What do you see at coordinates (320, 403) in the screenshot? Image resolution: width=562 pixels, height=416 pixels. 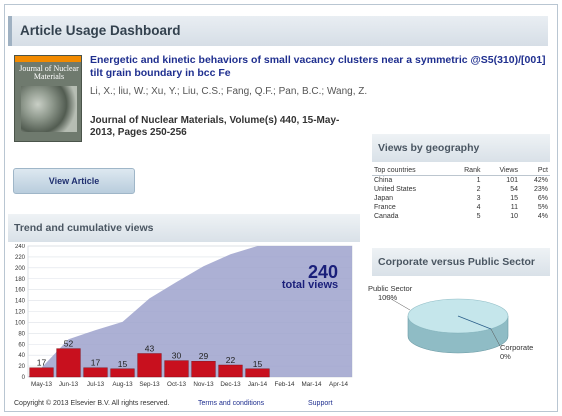 I see `footer-support-link: Support` at bounding box center [320, 403].